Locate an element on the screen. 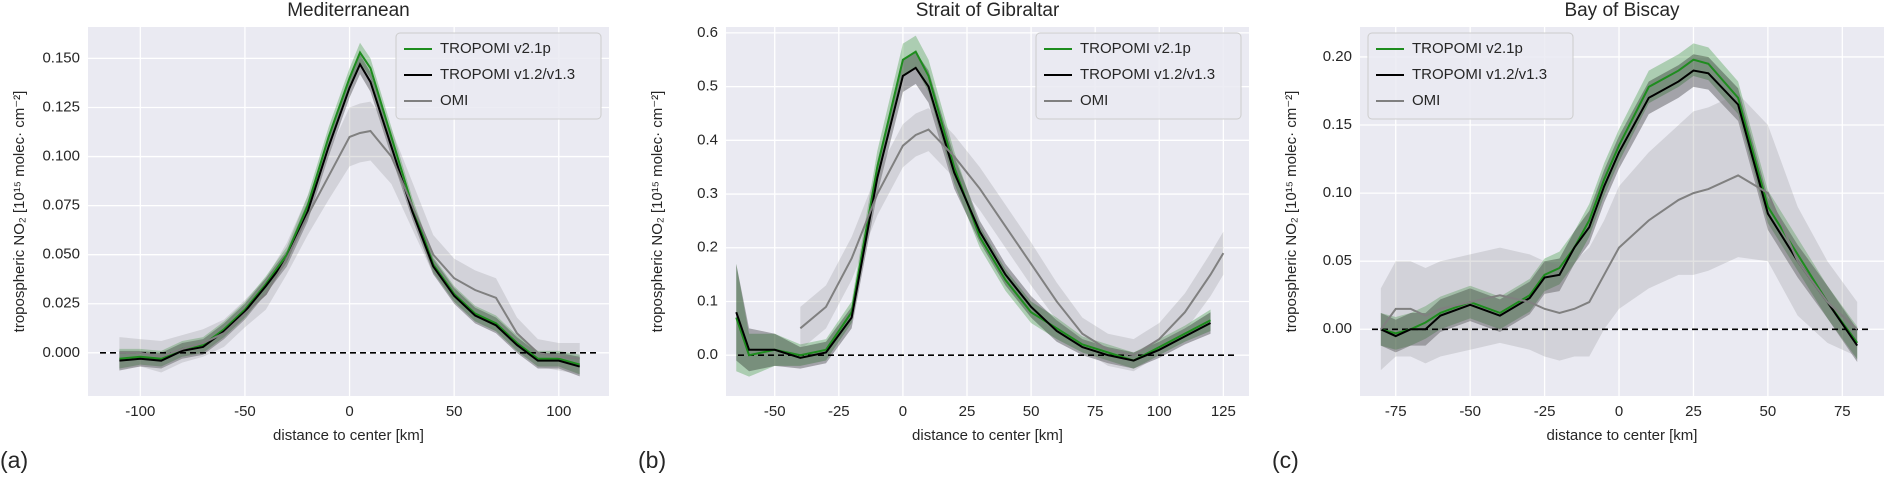 This screenshot has height=477, width=1891. panel-label: (b) is located at coordinates (652, 460).